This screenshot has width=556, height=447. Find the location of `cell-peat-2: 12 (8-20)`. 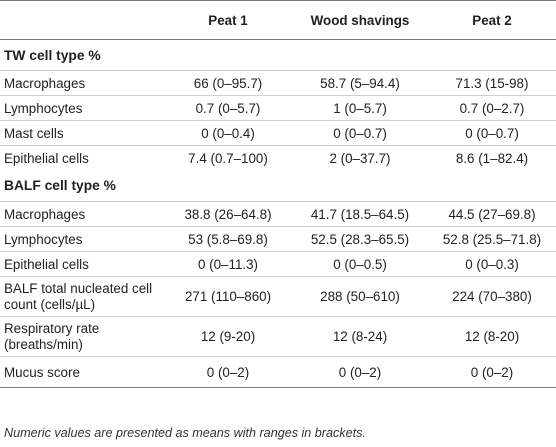

cell-peat-2: 12 (8-20) is located at coordinates (492, 336).